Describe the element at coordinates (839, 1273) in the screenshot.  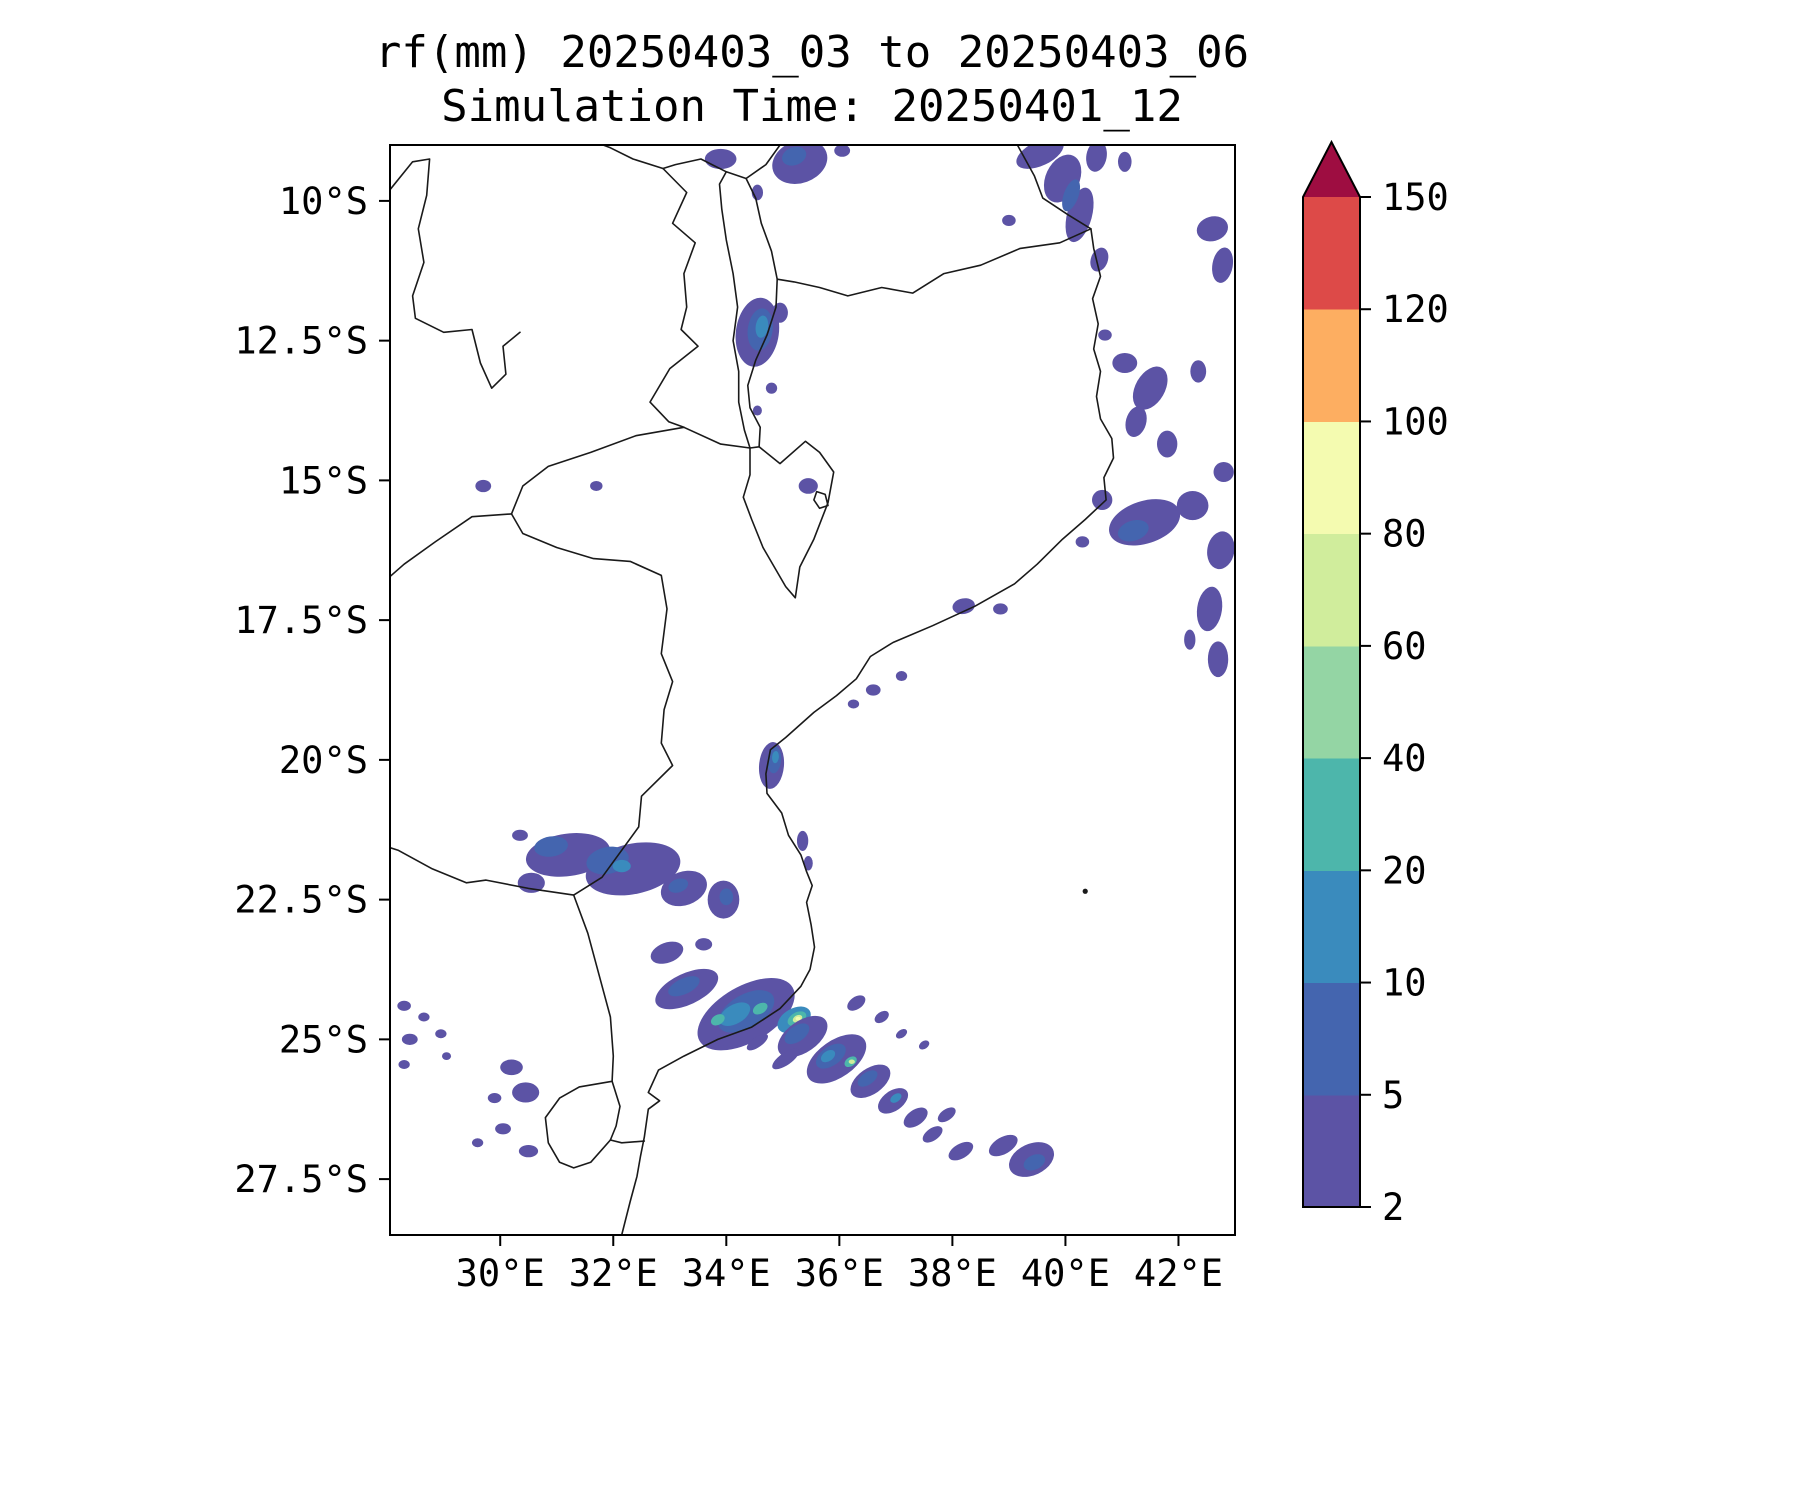
I see `x-tick-label: 36°E` at that location.